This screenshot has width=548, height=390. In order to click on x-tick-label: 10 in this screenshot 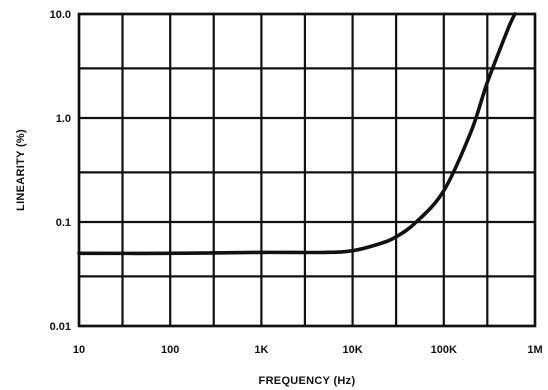, I will do `click(79, 350)`.